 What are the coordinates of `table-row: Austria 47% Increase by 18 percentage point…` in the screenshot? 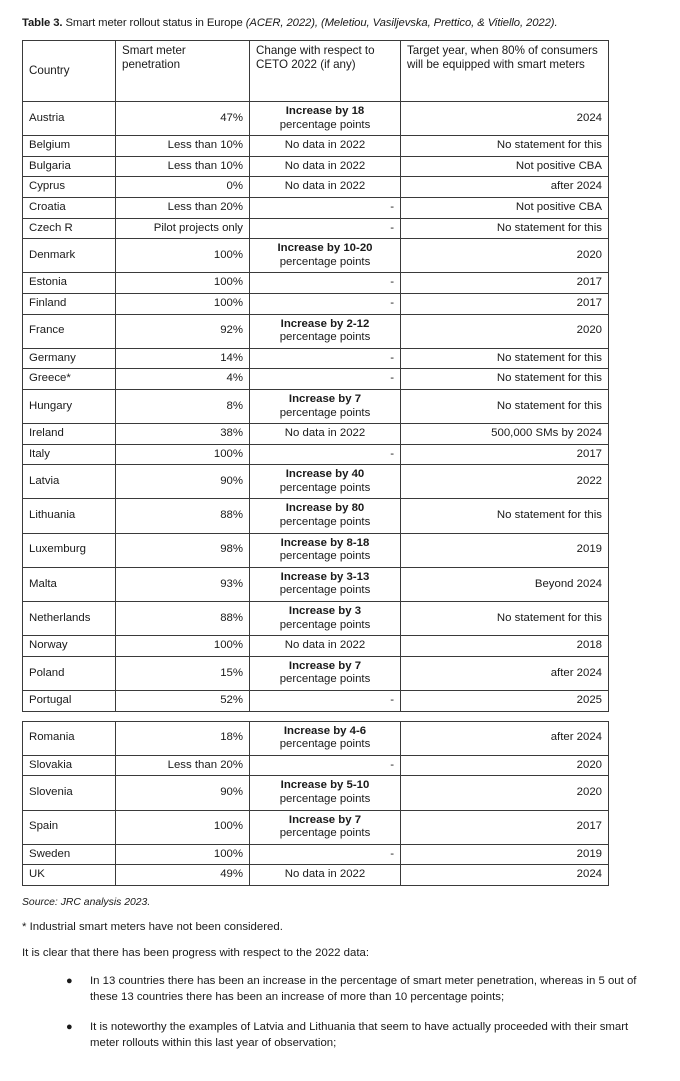 It's located at (315, 118).